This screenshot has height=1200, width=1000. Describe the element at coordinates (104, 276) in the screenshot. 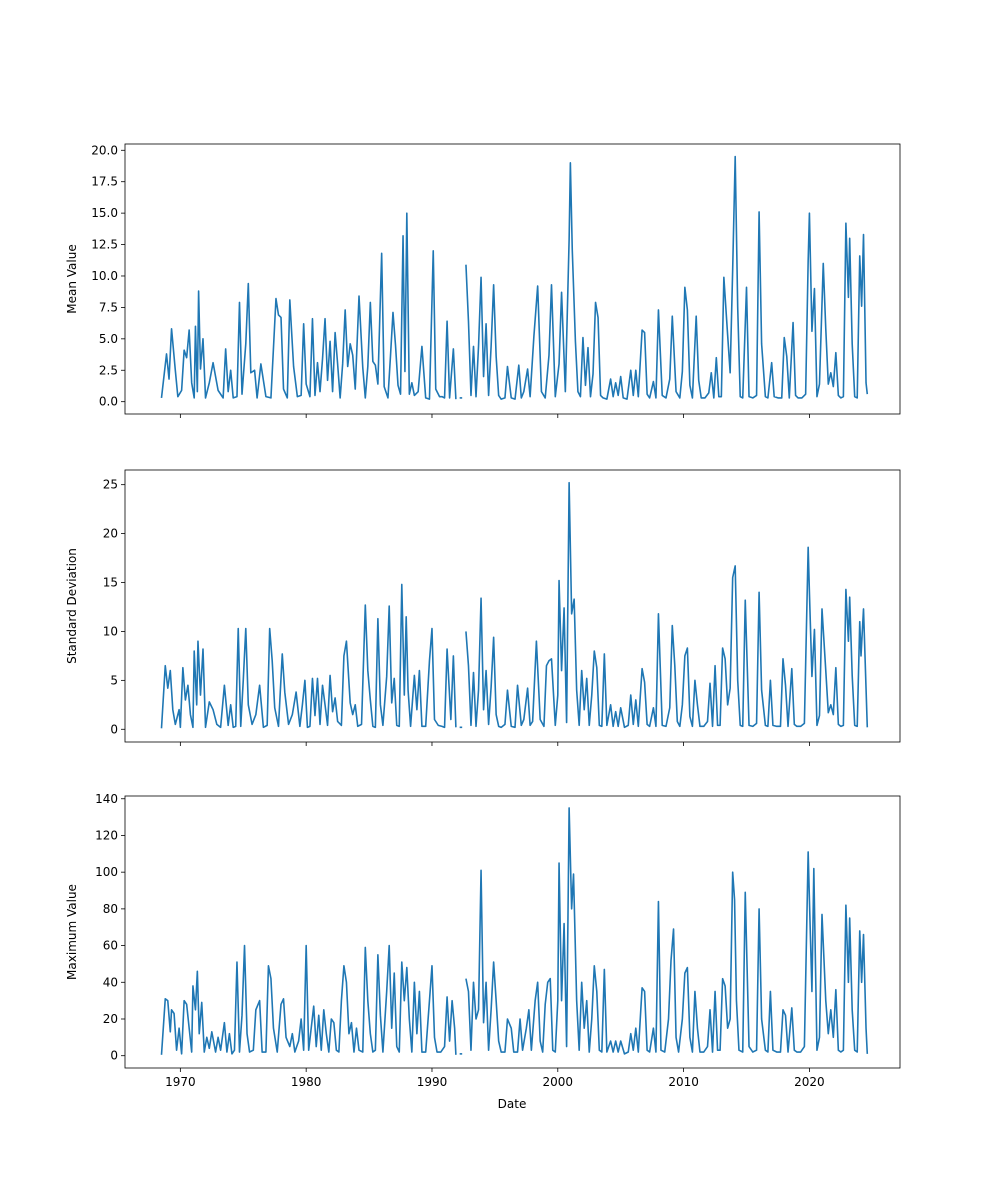

I see `y-tick-label: 10.0` at that location.